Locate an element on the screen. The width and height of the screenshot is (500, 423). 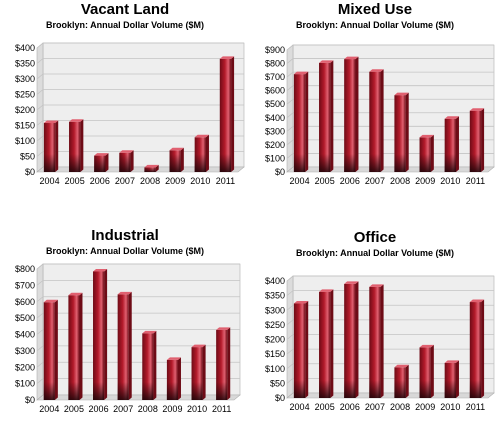
x-tick-label: 2006 is located at coordinates (100, 181).